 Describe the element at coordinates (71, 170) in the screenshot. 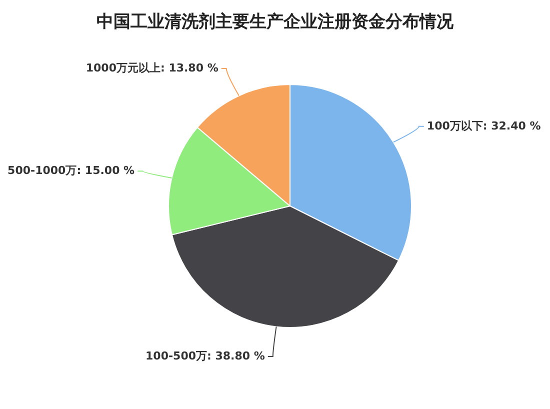

I see `slice-label: 500-1000万: 15.00 %` at that location.